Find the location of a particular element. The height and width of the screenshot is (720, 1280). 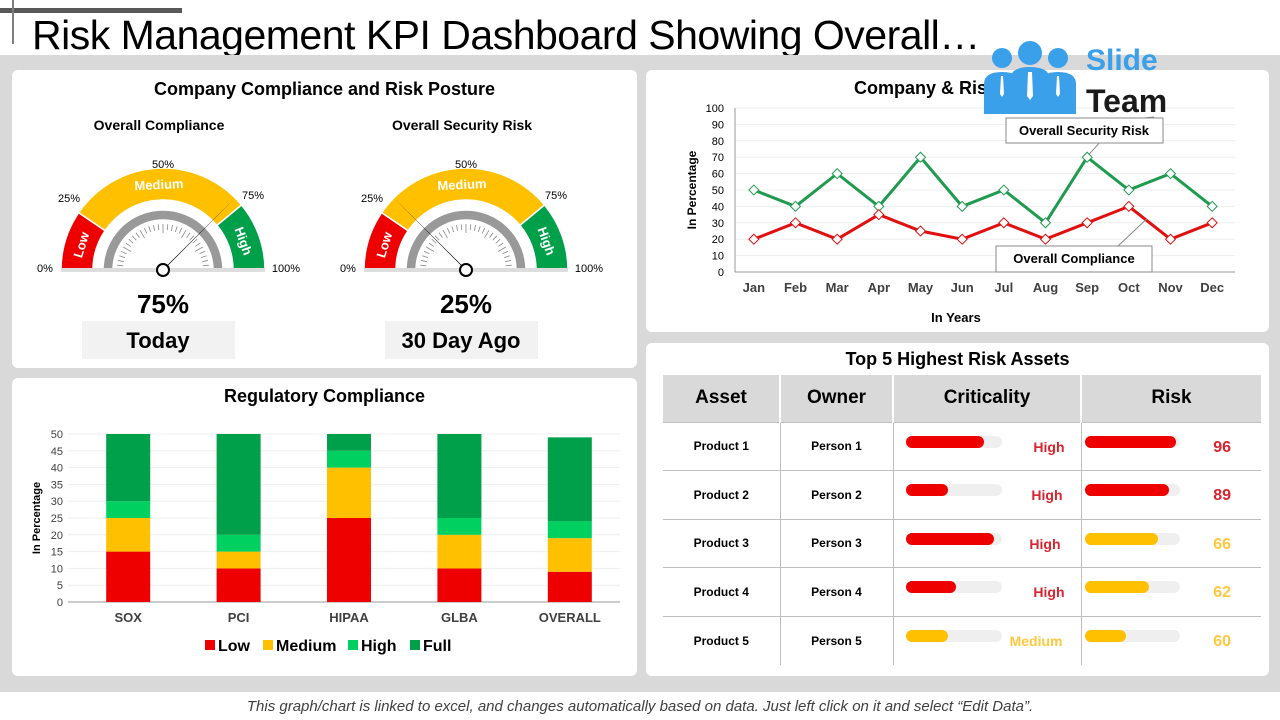

asset-cell: Product 1 is located at coordinates (722, 446).